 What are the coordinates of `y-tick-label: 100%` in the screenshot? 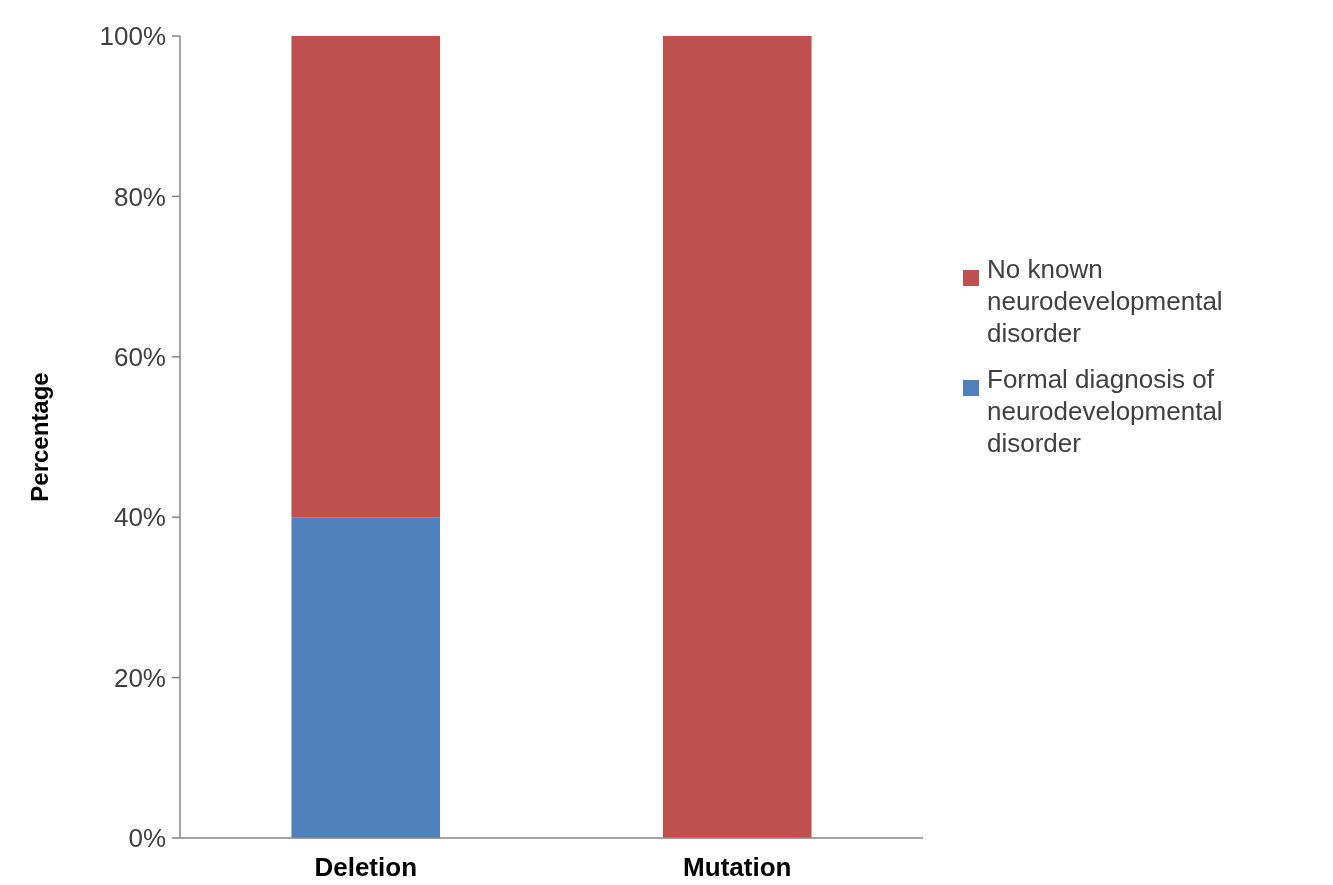 It's located at (132, 36).